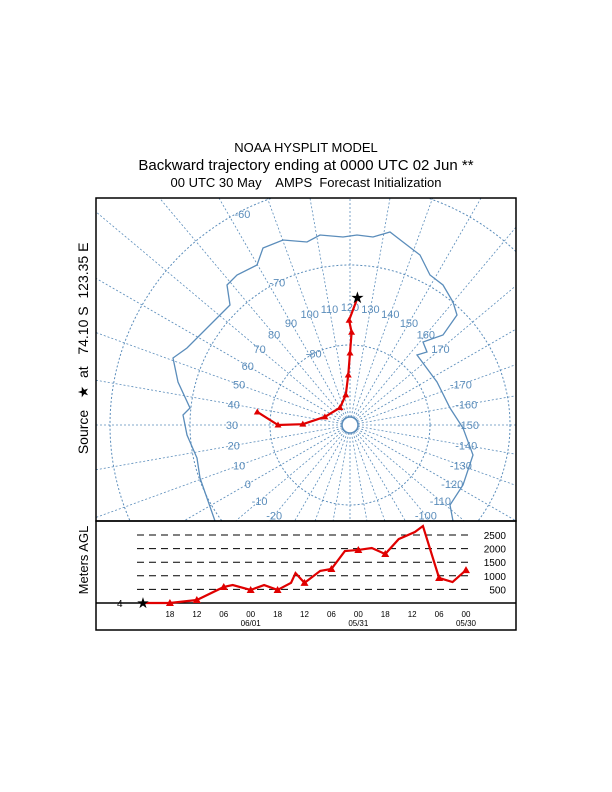 The height and width of the screenshot is (792, 612). I want to click on longitude-label: 150, so click(409, 324).